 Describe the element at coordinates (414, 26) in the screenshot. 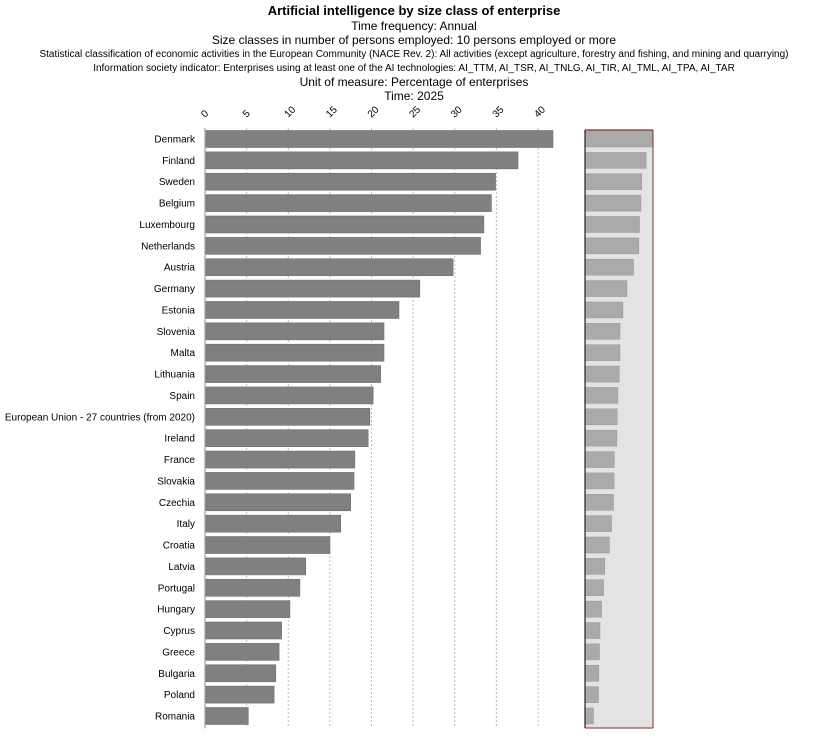

I see `subtitle-time-frequency: Time frequency: Annual` at that location.